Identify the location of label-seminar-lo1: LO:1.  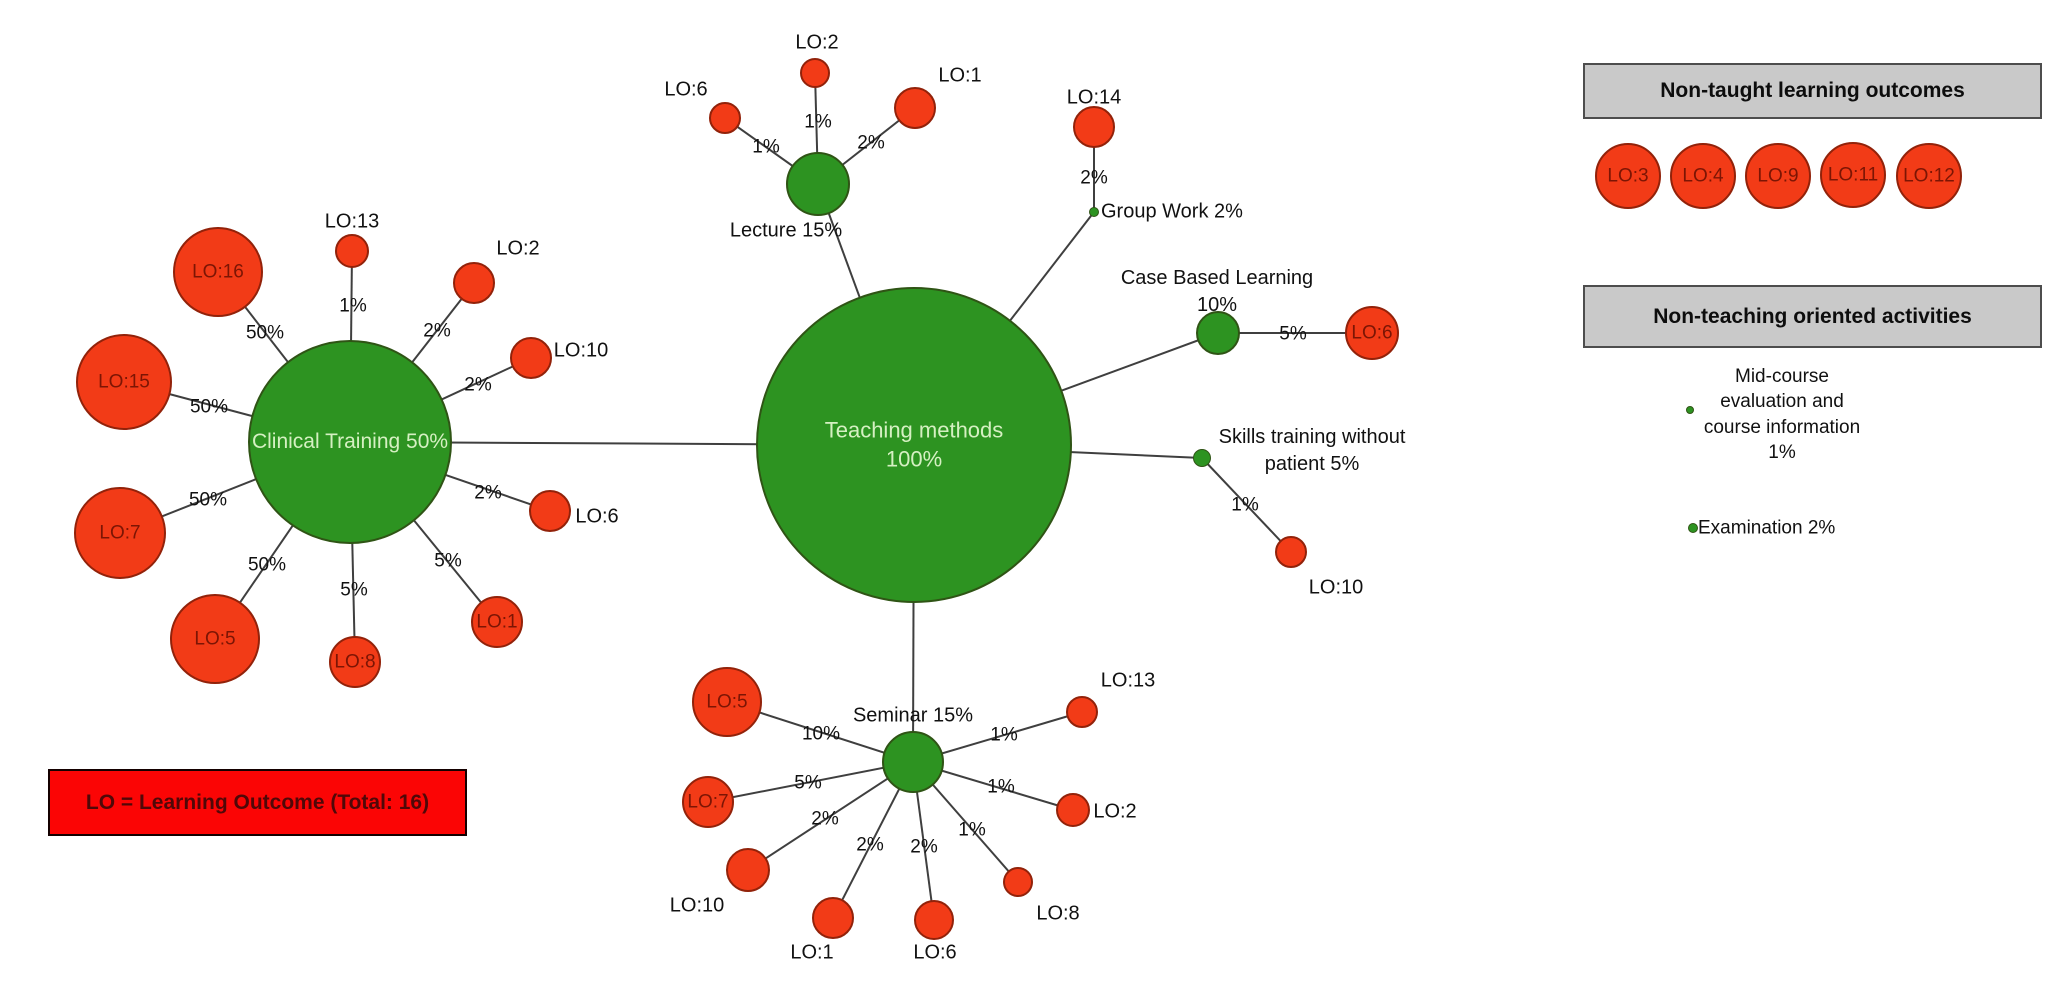
(812, 952).